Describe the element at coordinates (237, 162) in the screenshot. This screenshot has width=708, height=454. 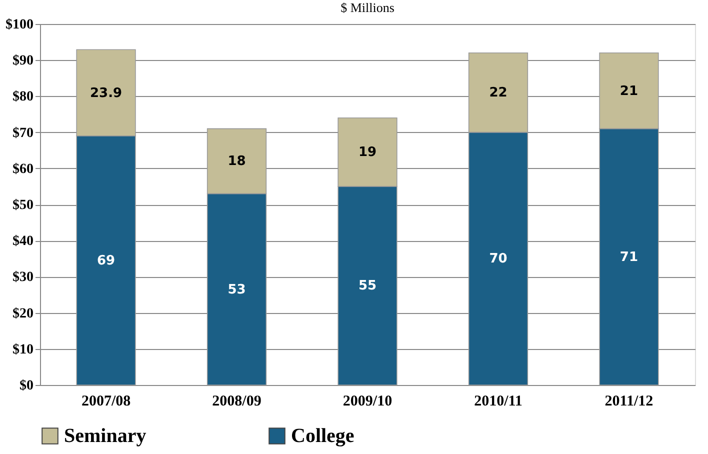
I see `data-label: 18` at that location.